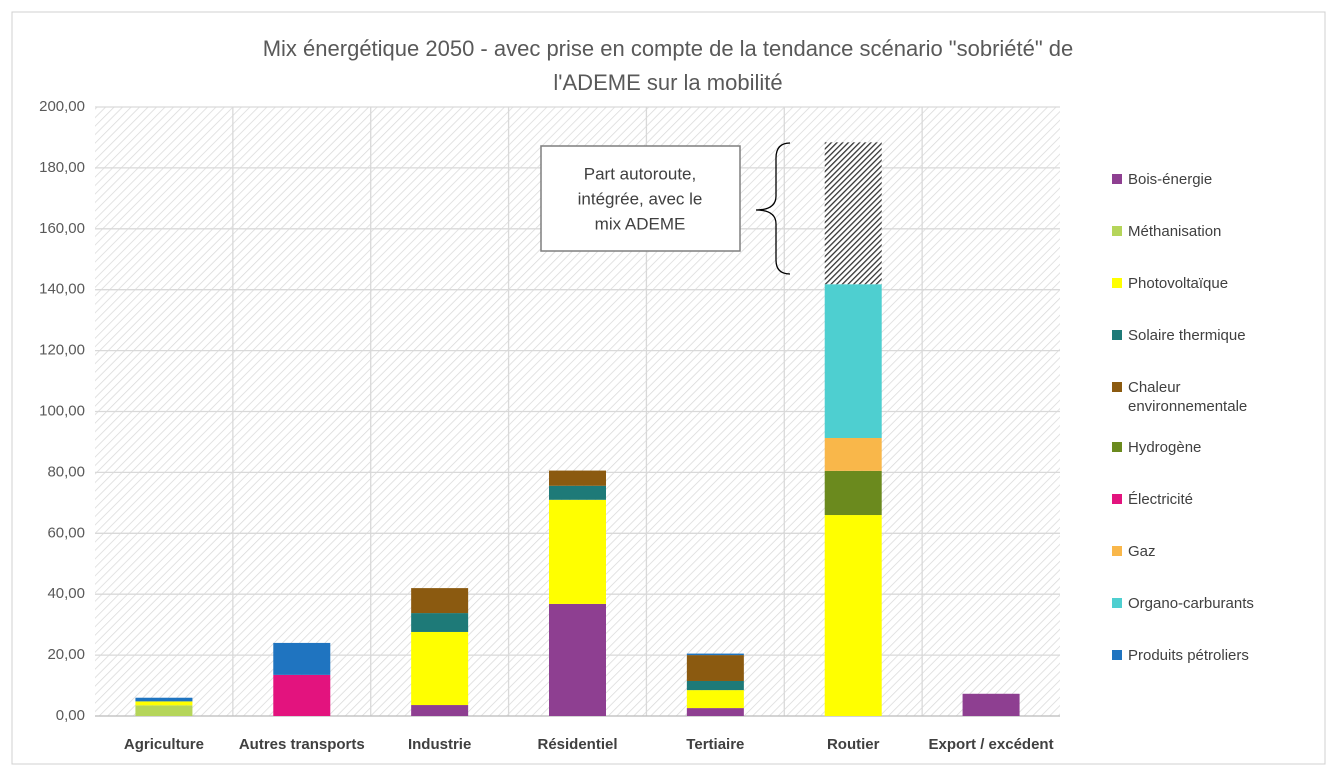  What do you see at coordinates (62, 410) in the screenshot?
I see `y-tick-label: 100,00` at bounding box center [62, 410].